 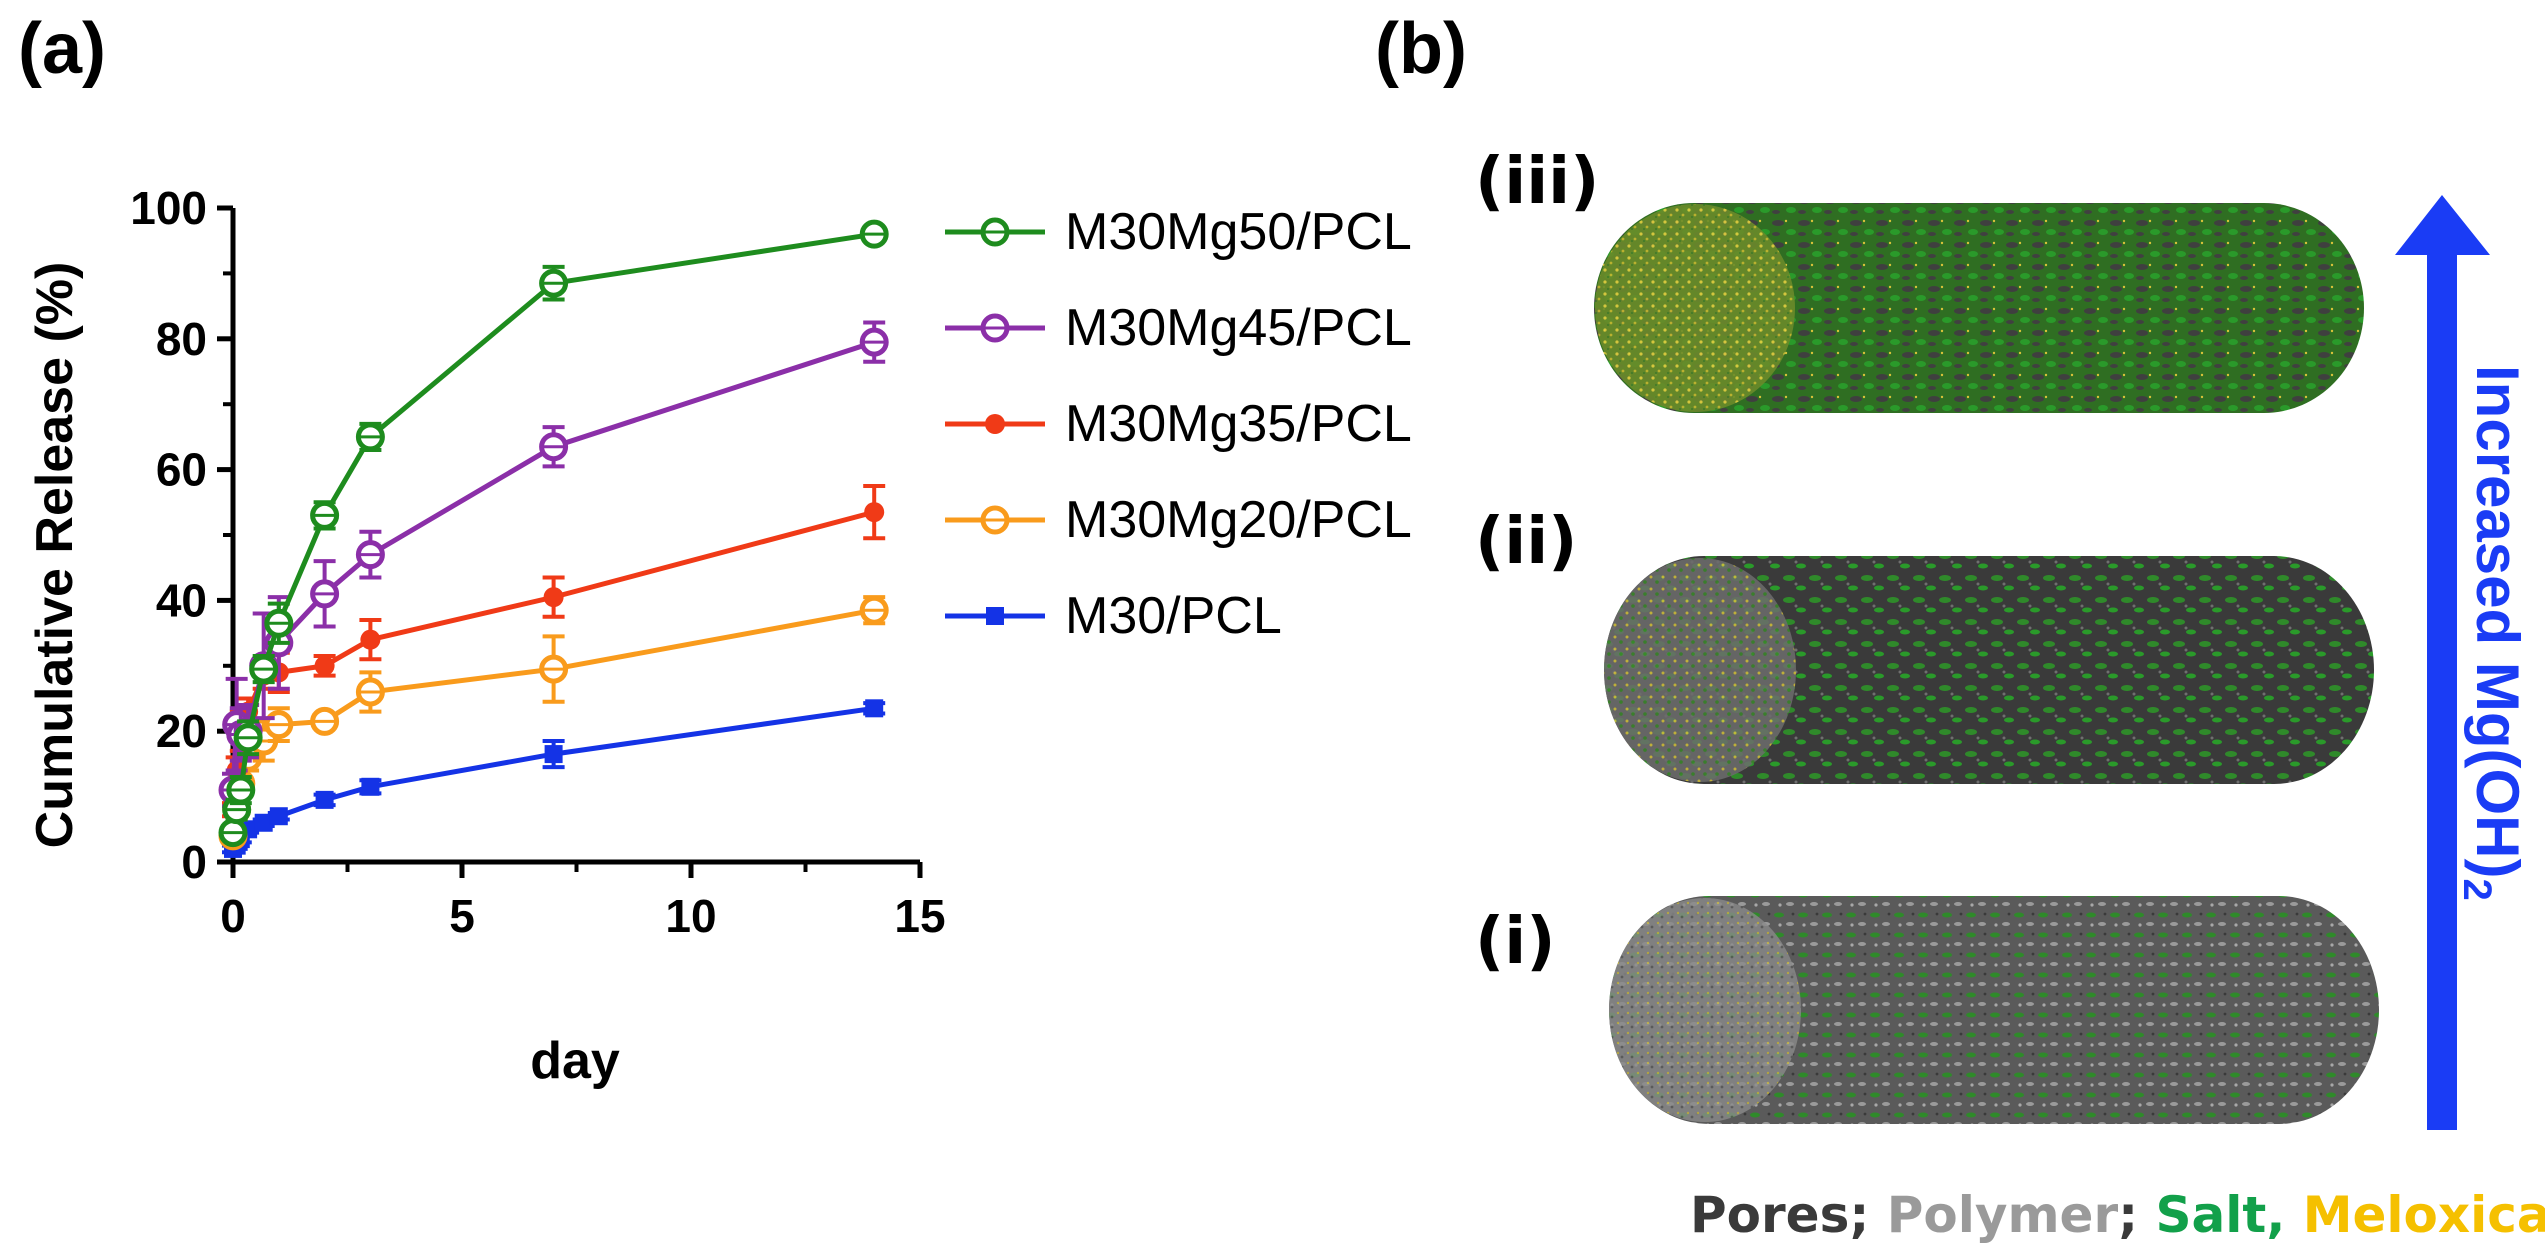 I want to click on caption-part: ;, so click(x=2137, y=1215).